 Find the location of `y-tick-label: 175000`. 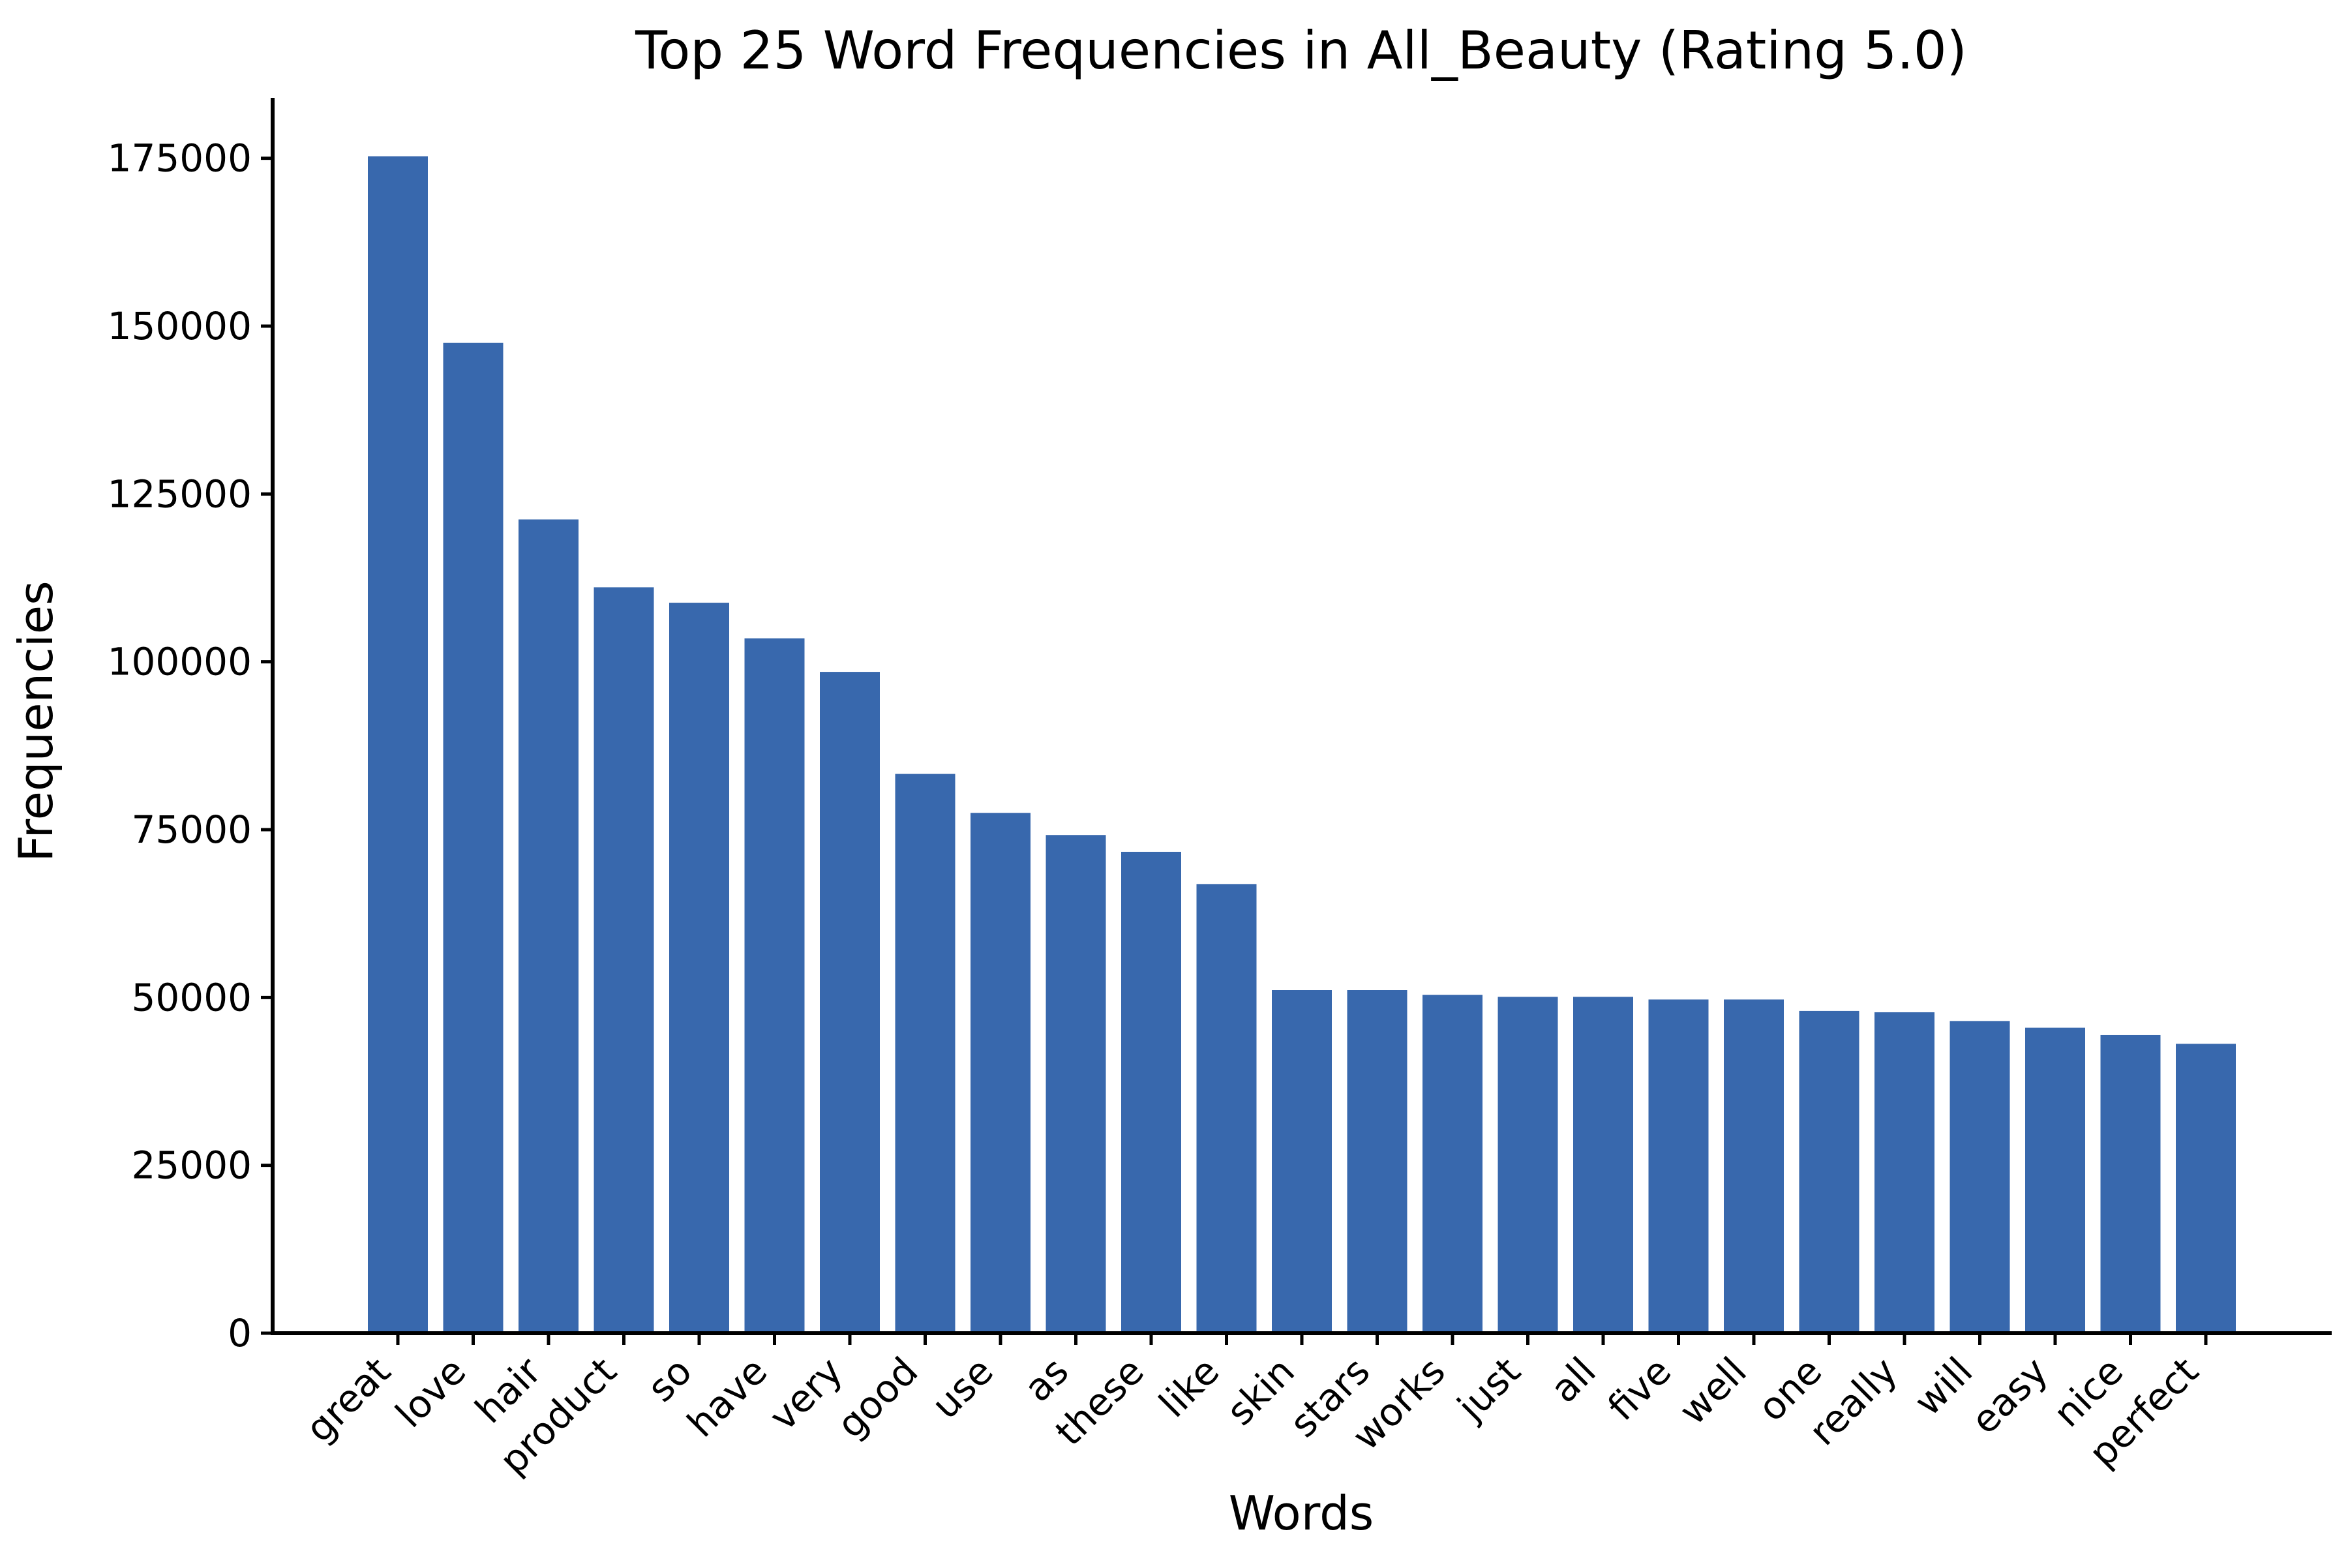

y-tick-label: 175000 is located at coordinates (180, 158).